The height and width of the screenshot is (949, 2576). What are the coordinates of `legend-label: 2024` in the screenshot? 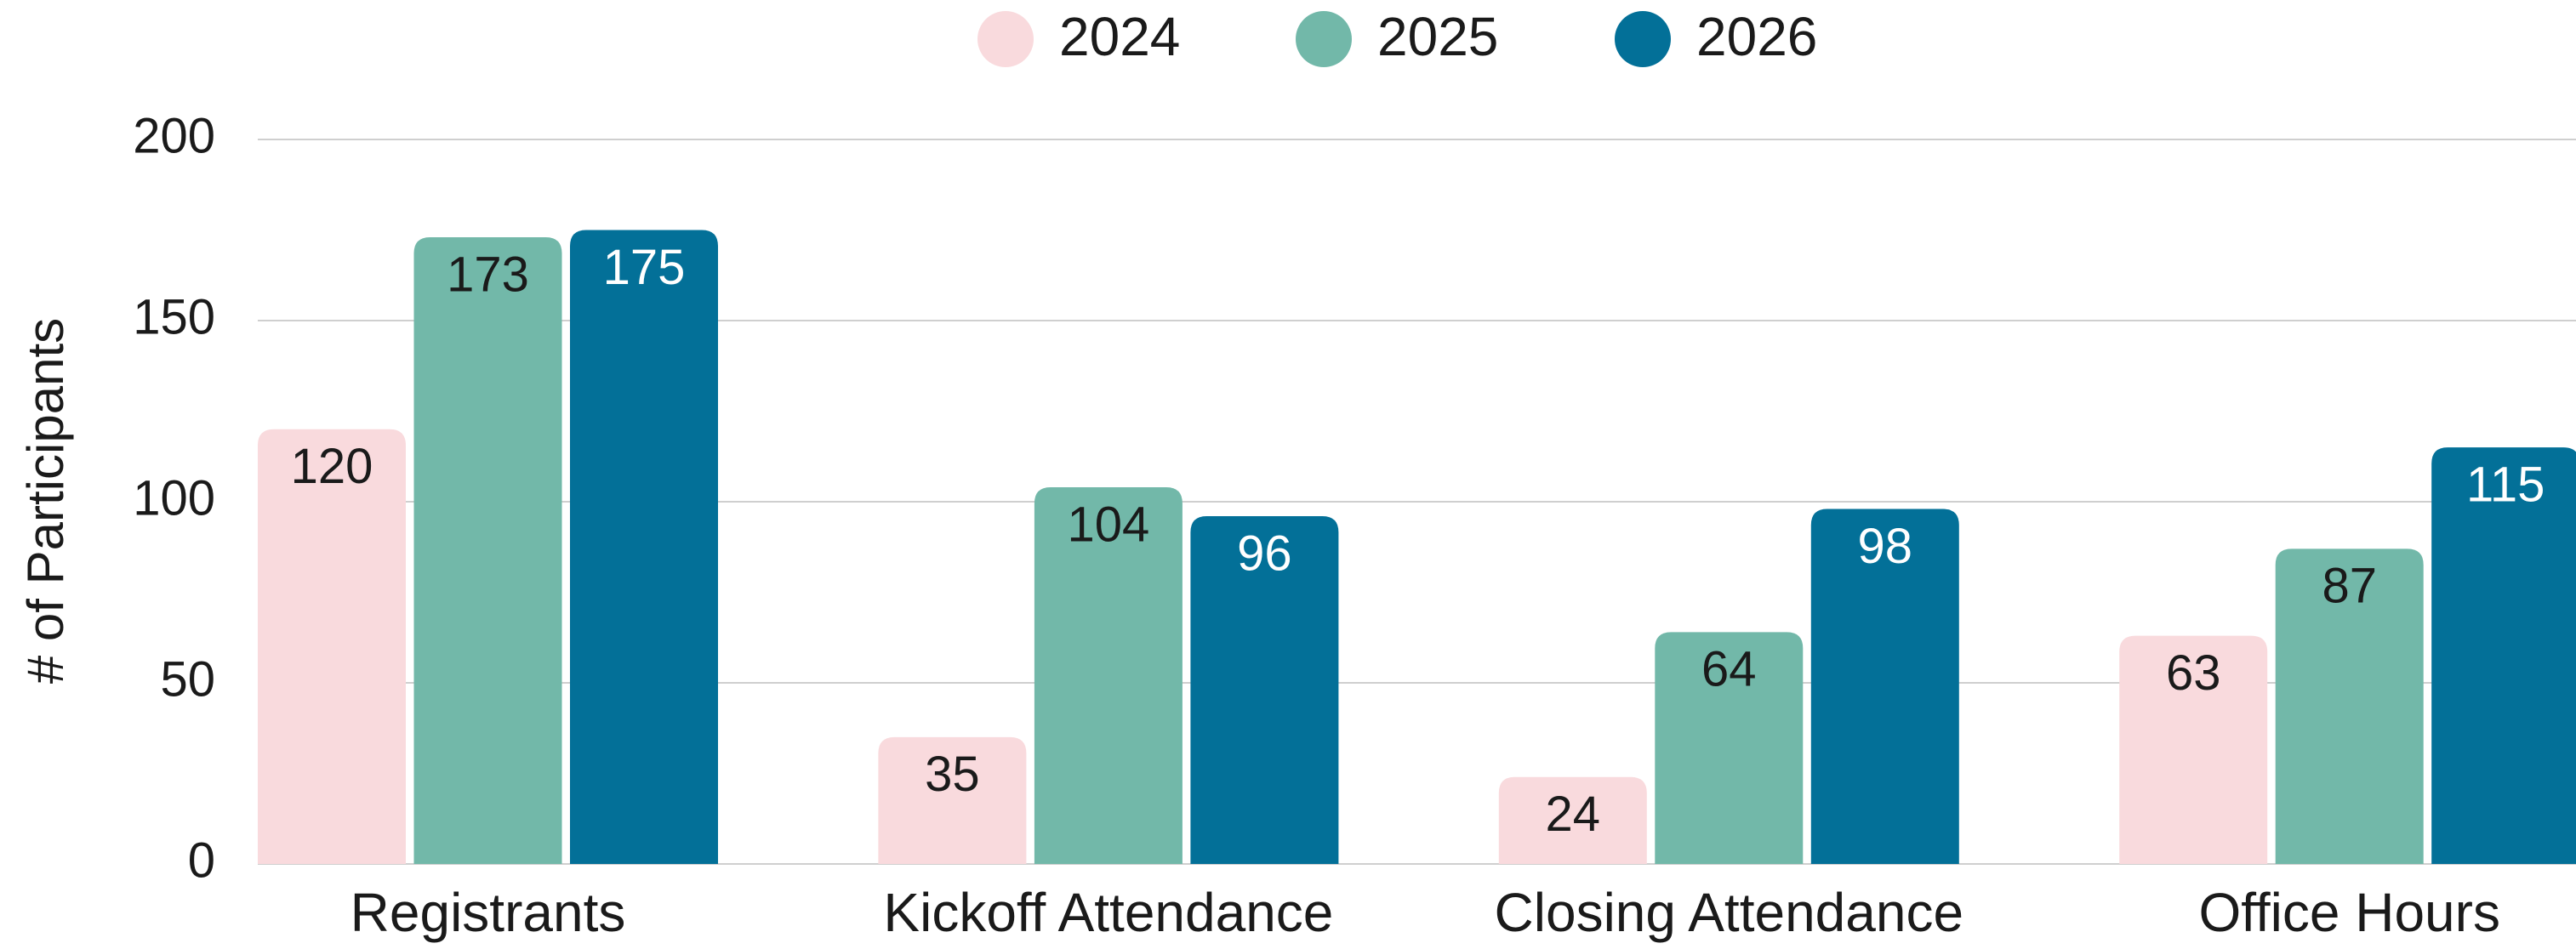 It's located at (1120, 36).